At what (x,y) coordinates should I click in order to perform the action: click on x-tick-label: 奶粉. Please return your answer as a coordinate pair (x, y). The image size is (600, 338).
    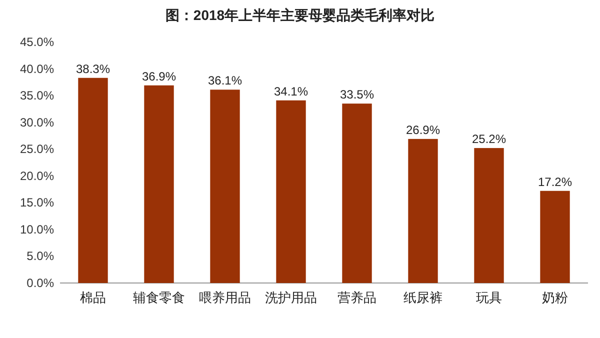
    Looking at the image, I should click on (555, 297).